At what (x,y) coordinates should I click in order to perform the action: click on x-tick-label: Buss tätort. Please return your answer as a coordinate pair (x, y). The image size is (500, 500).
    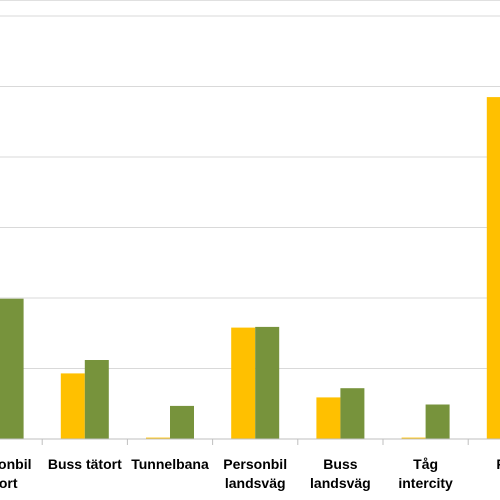
    Looking at the image, I should click on (85, 464).